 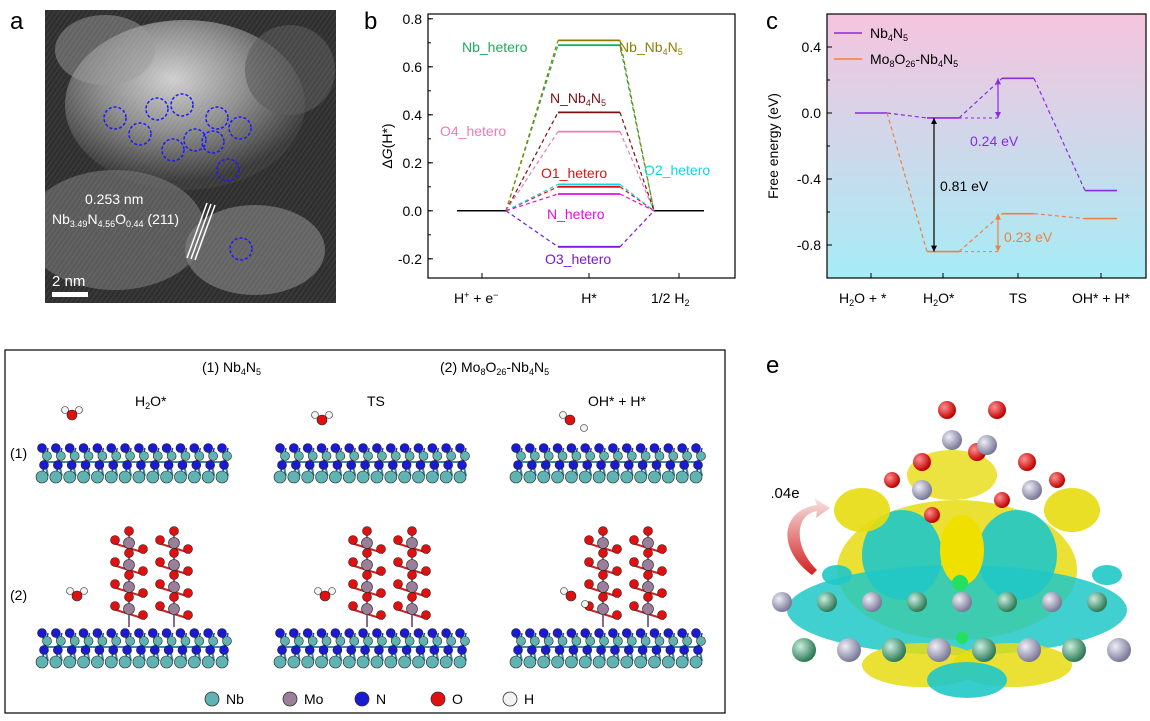 What do you see at coordinates (808, 536) in the screenshot?
I see `charge-transfer-arrow` at bounding box center [808, 536].